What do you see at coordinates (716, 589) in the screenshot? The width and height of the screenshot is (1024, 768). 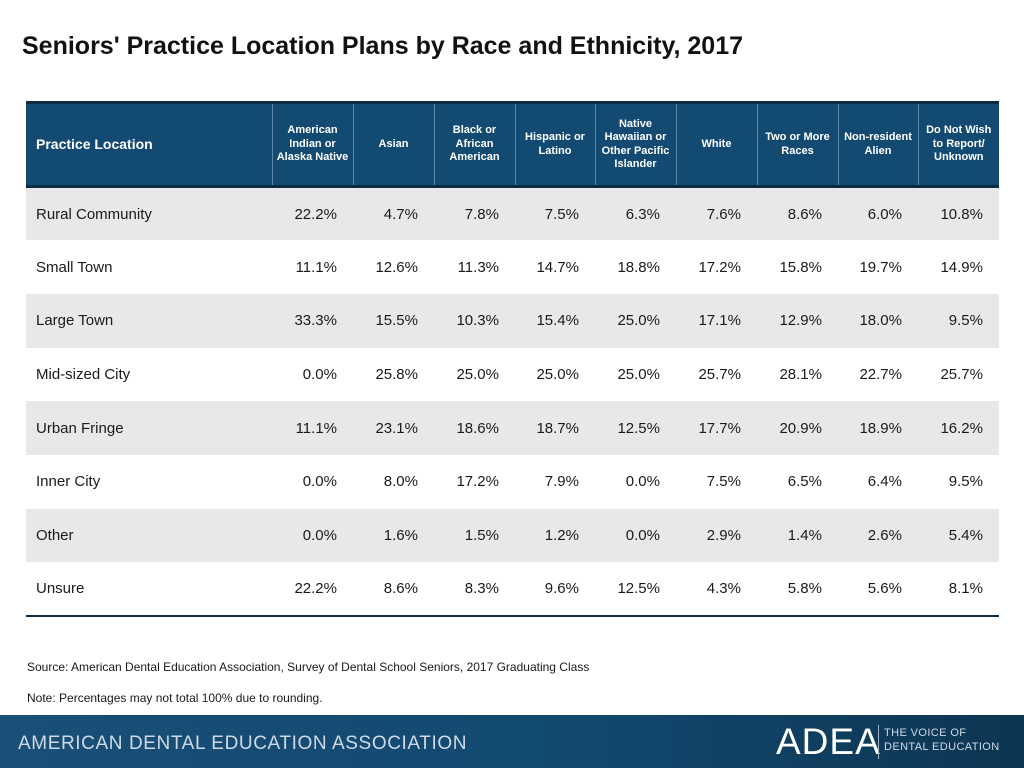 I see `table-cell: 4.3%` at bounding box center [716, 589].